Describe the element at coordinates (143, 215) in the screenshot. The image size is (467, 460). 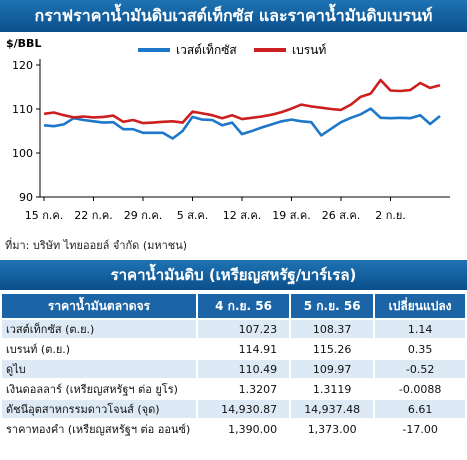
I see `x-tick-label: 29 ก.ค.` at that location.